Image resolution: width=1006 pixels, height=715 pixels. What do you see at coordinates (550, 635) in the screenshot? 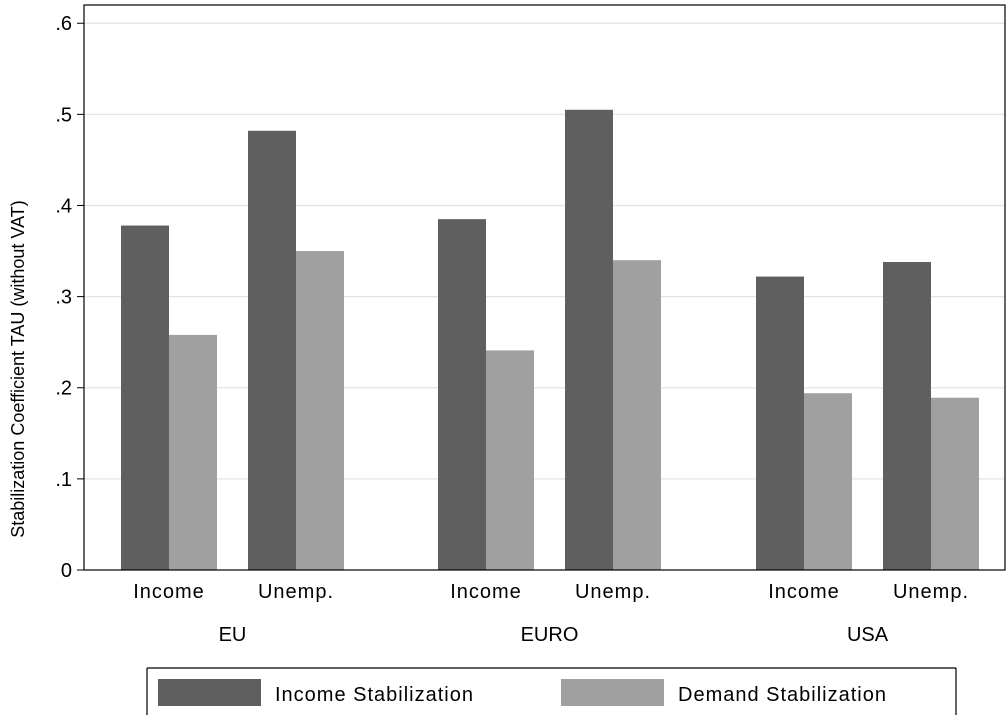
I see `group-label: EURO` at bounding box center [550, 635].